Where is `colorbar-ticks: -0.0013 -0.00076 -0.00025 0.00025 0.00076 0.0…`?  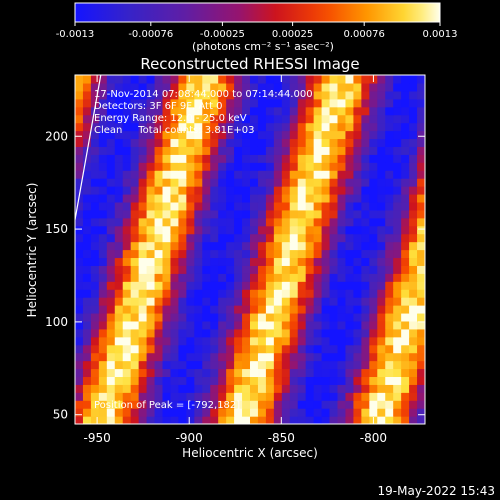 colorbar-ticks: -0.0013 -0.00076 -0.00025 0.00025 0.00076 0.0… is located at coordinates (257, 31).